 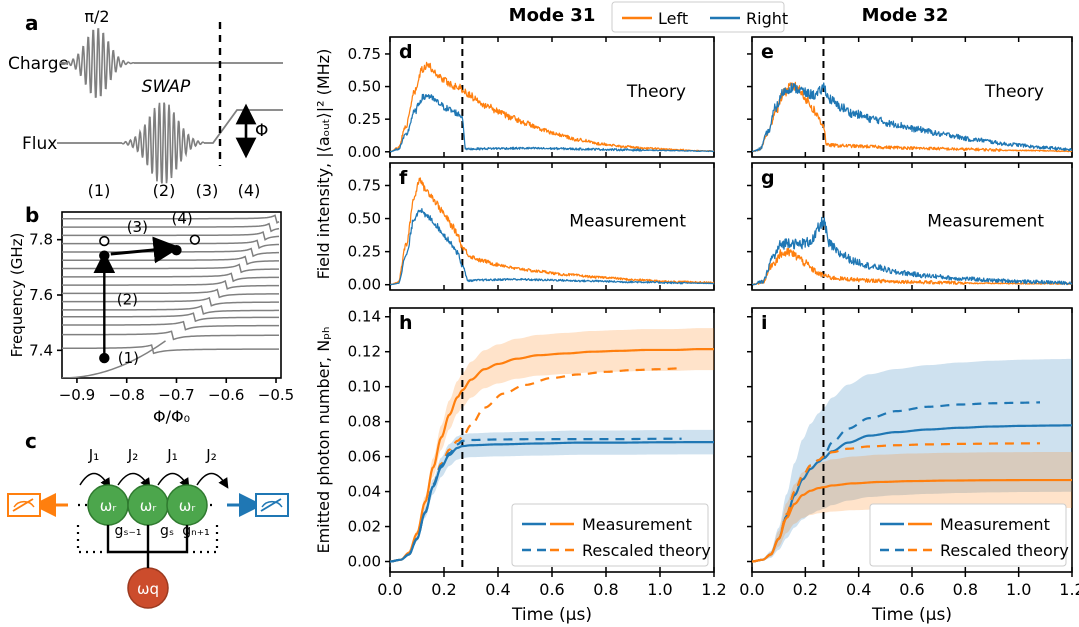 I want to click on panel-f-ytick-label: 0.00, so click(x=364, y=285).